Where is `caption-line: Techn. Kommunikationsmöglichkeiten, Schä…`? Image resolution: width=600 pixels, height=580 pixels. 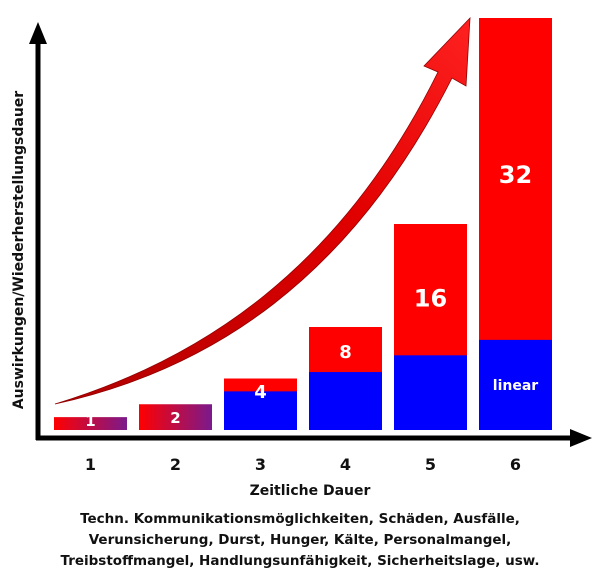
caption-line: Techn. Kommunikationsmöglichkeiten, Schä… is located at coordinates (300, 519).